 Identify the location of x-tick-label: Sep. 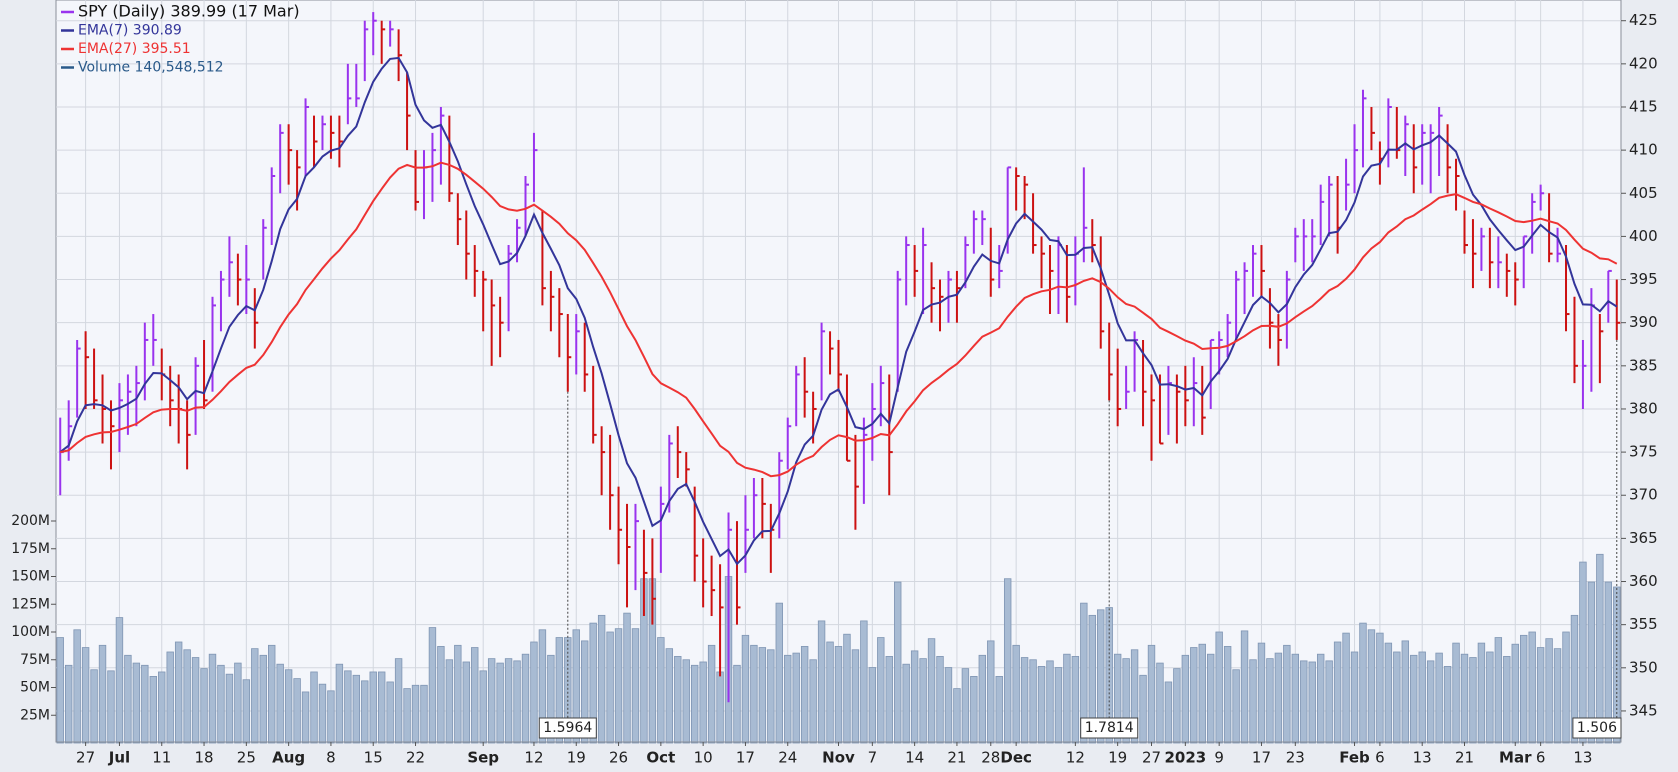
(483, 758).